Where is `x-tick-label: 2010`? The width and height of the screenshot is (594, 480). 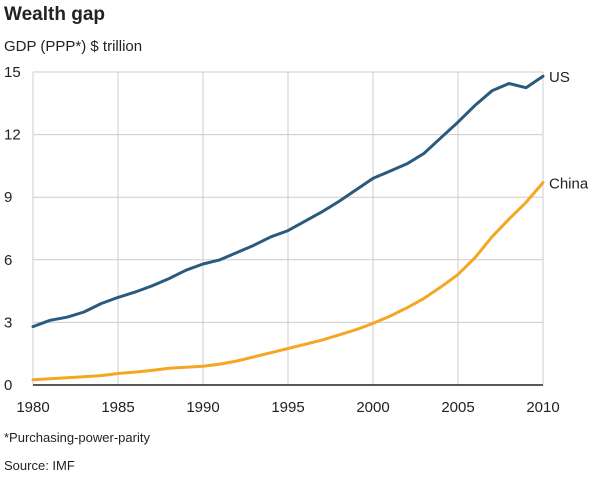
x-tick-label: 2010 is located at coordinates (542, 407).